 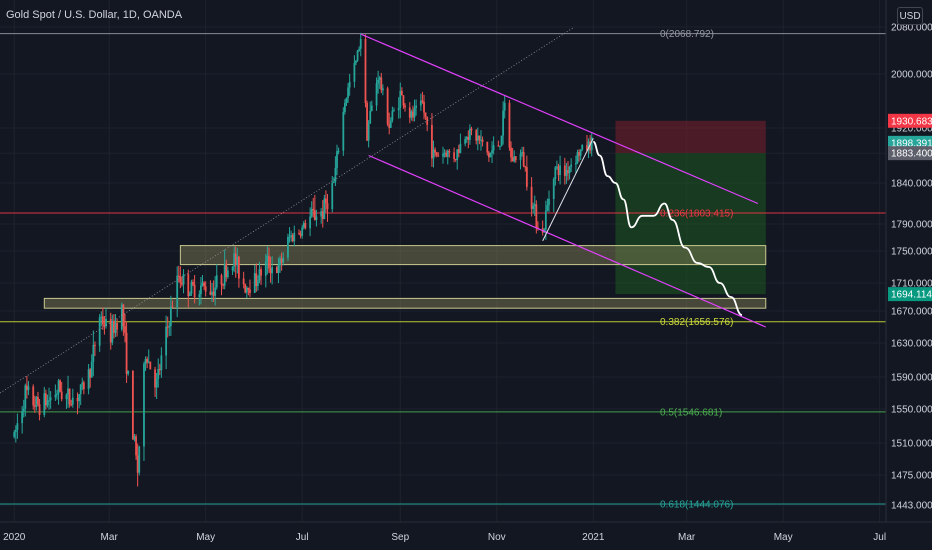 What do you see at coordinates (690, 137) in the screenshot?
I see `stop-loss-zone` at bounding box center [690, 137].